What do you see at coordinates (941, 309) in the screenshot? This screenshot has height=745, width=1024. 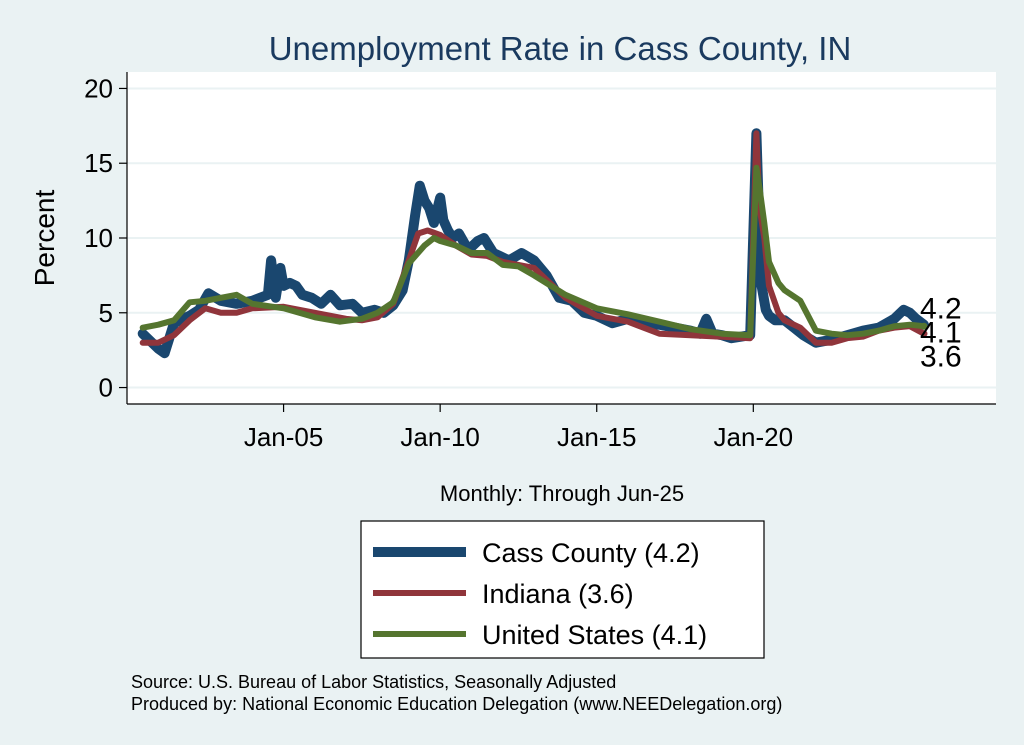 I see `end-value-label: 4.2` at bounding box center [941, 309].